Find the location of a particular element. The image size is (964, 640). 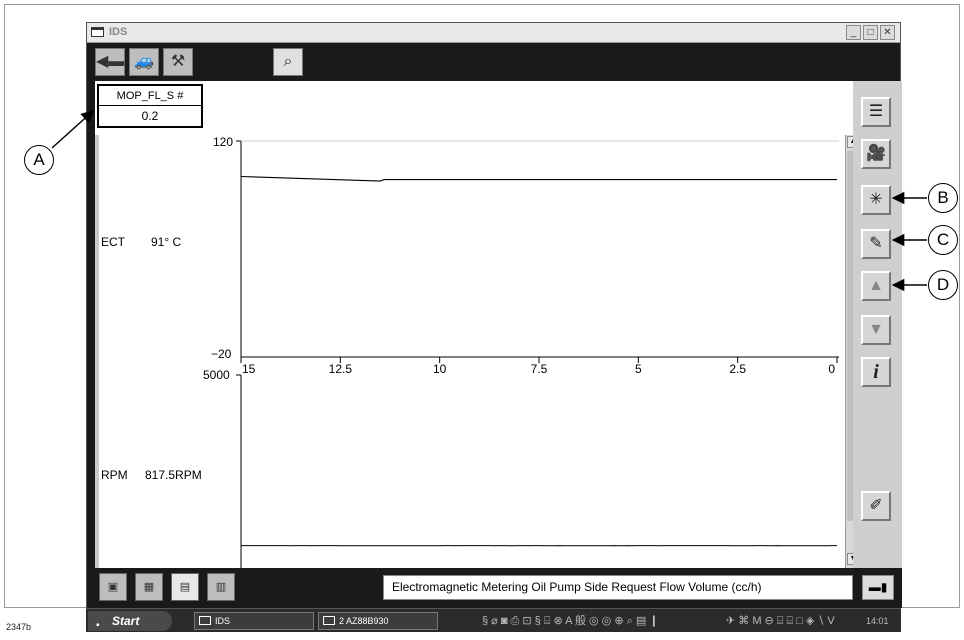

asterisk-icon: ✳ is located at coordinates (876, 199).